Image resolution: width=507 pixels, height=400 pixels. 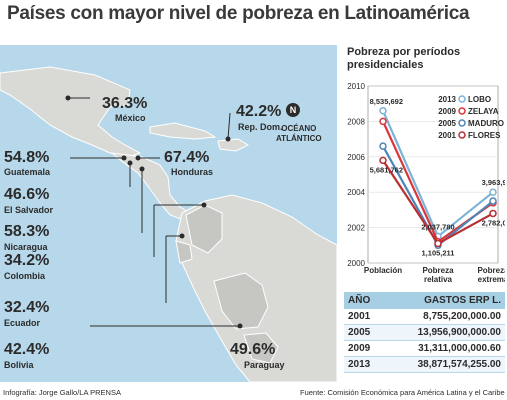 I want to click on plot-area, so click(x=433, y=174).